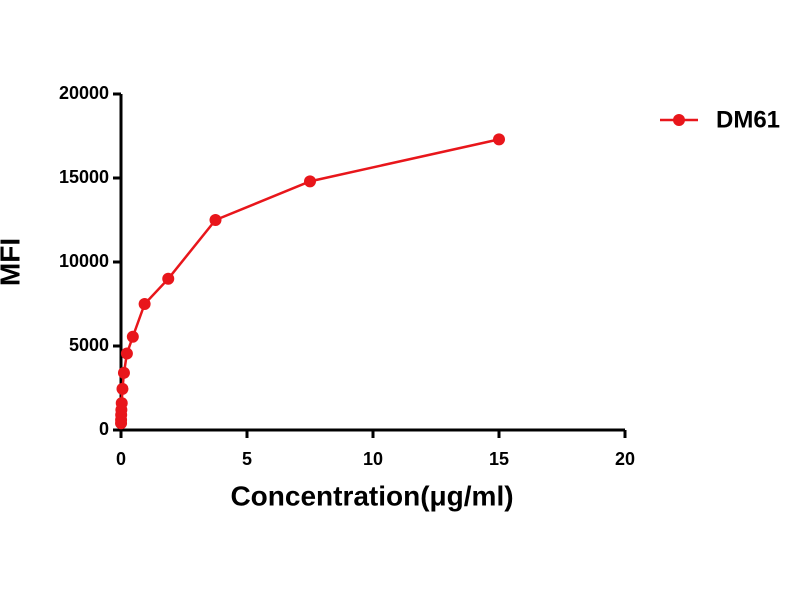 This screenshot has width=800, height=600. Describe the element at coordinates (89, 345) in the screenshot. I see `y-tick-label: 5000` at that location.